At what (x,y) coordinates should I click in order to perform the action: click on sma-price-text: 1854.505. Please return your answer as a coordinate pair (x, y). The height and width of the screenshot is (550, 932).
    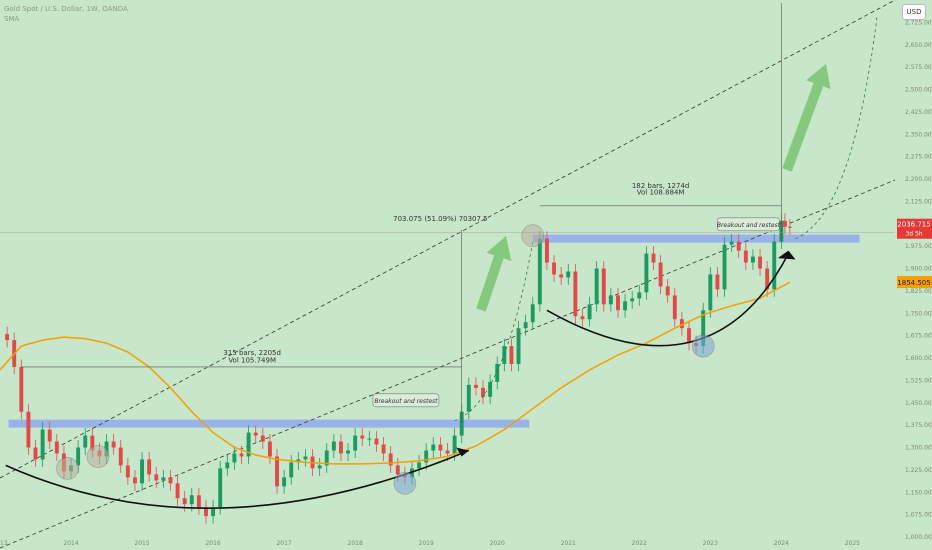
    Looking at the image, I should click on (913, 283).